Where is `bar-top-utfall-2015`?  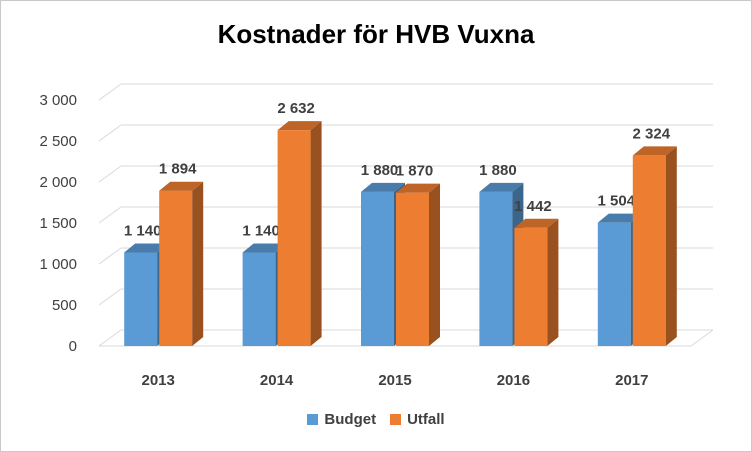
bar-top-utfall-2015 is located at coordinates (418, 188).